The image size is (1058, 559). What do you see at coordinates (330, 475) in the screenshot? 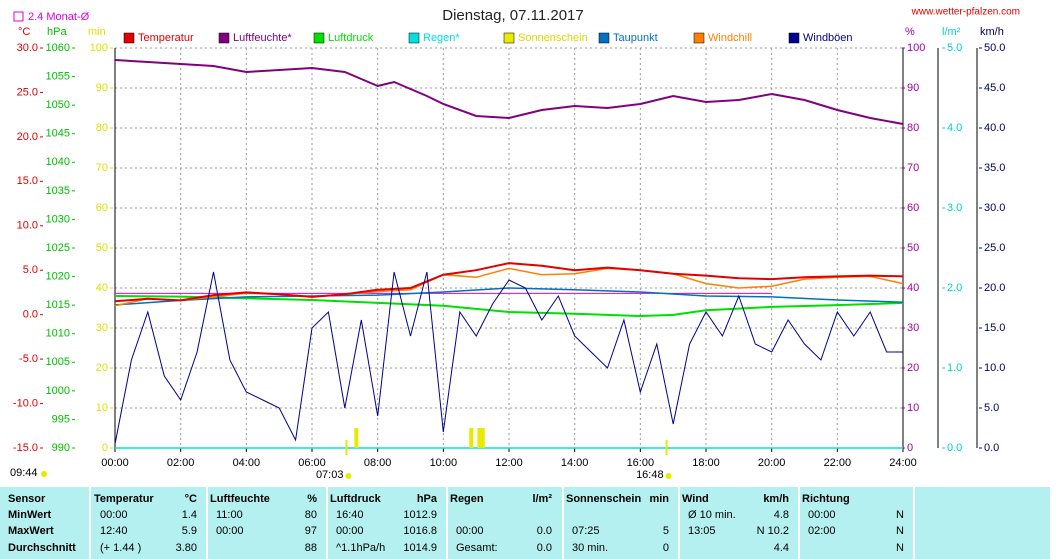
I see `annotation: 07:03` at bounding box center [330, 475].